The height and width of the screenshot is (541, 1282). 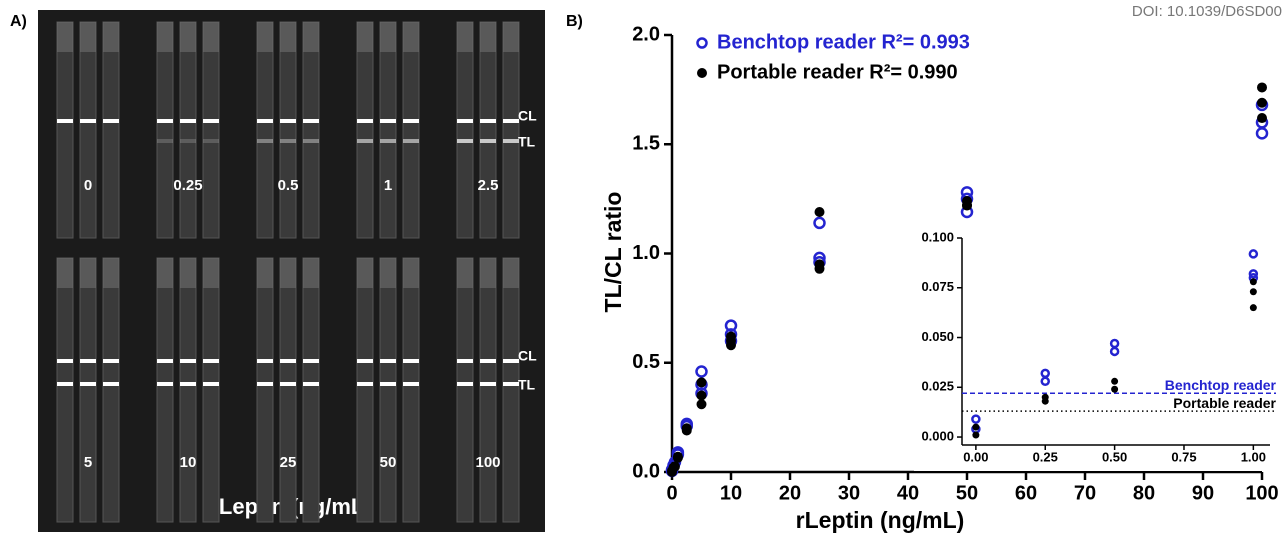 What do you see at coordinates (188, 462) in the screenshot?
I see `concentration-label: 10` at bounding box center [188, 462].